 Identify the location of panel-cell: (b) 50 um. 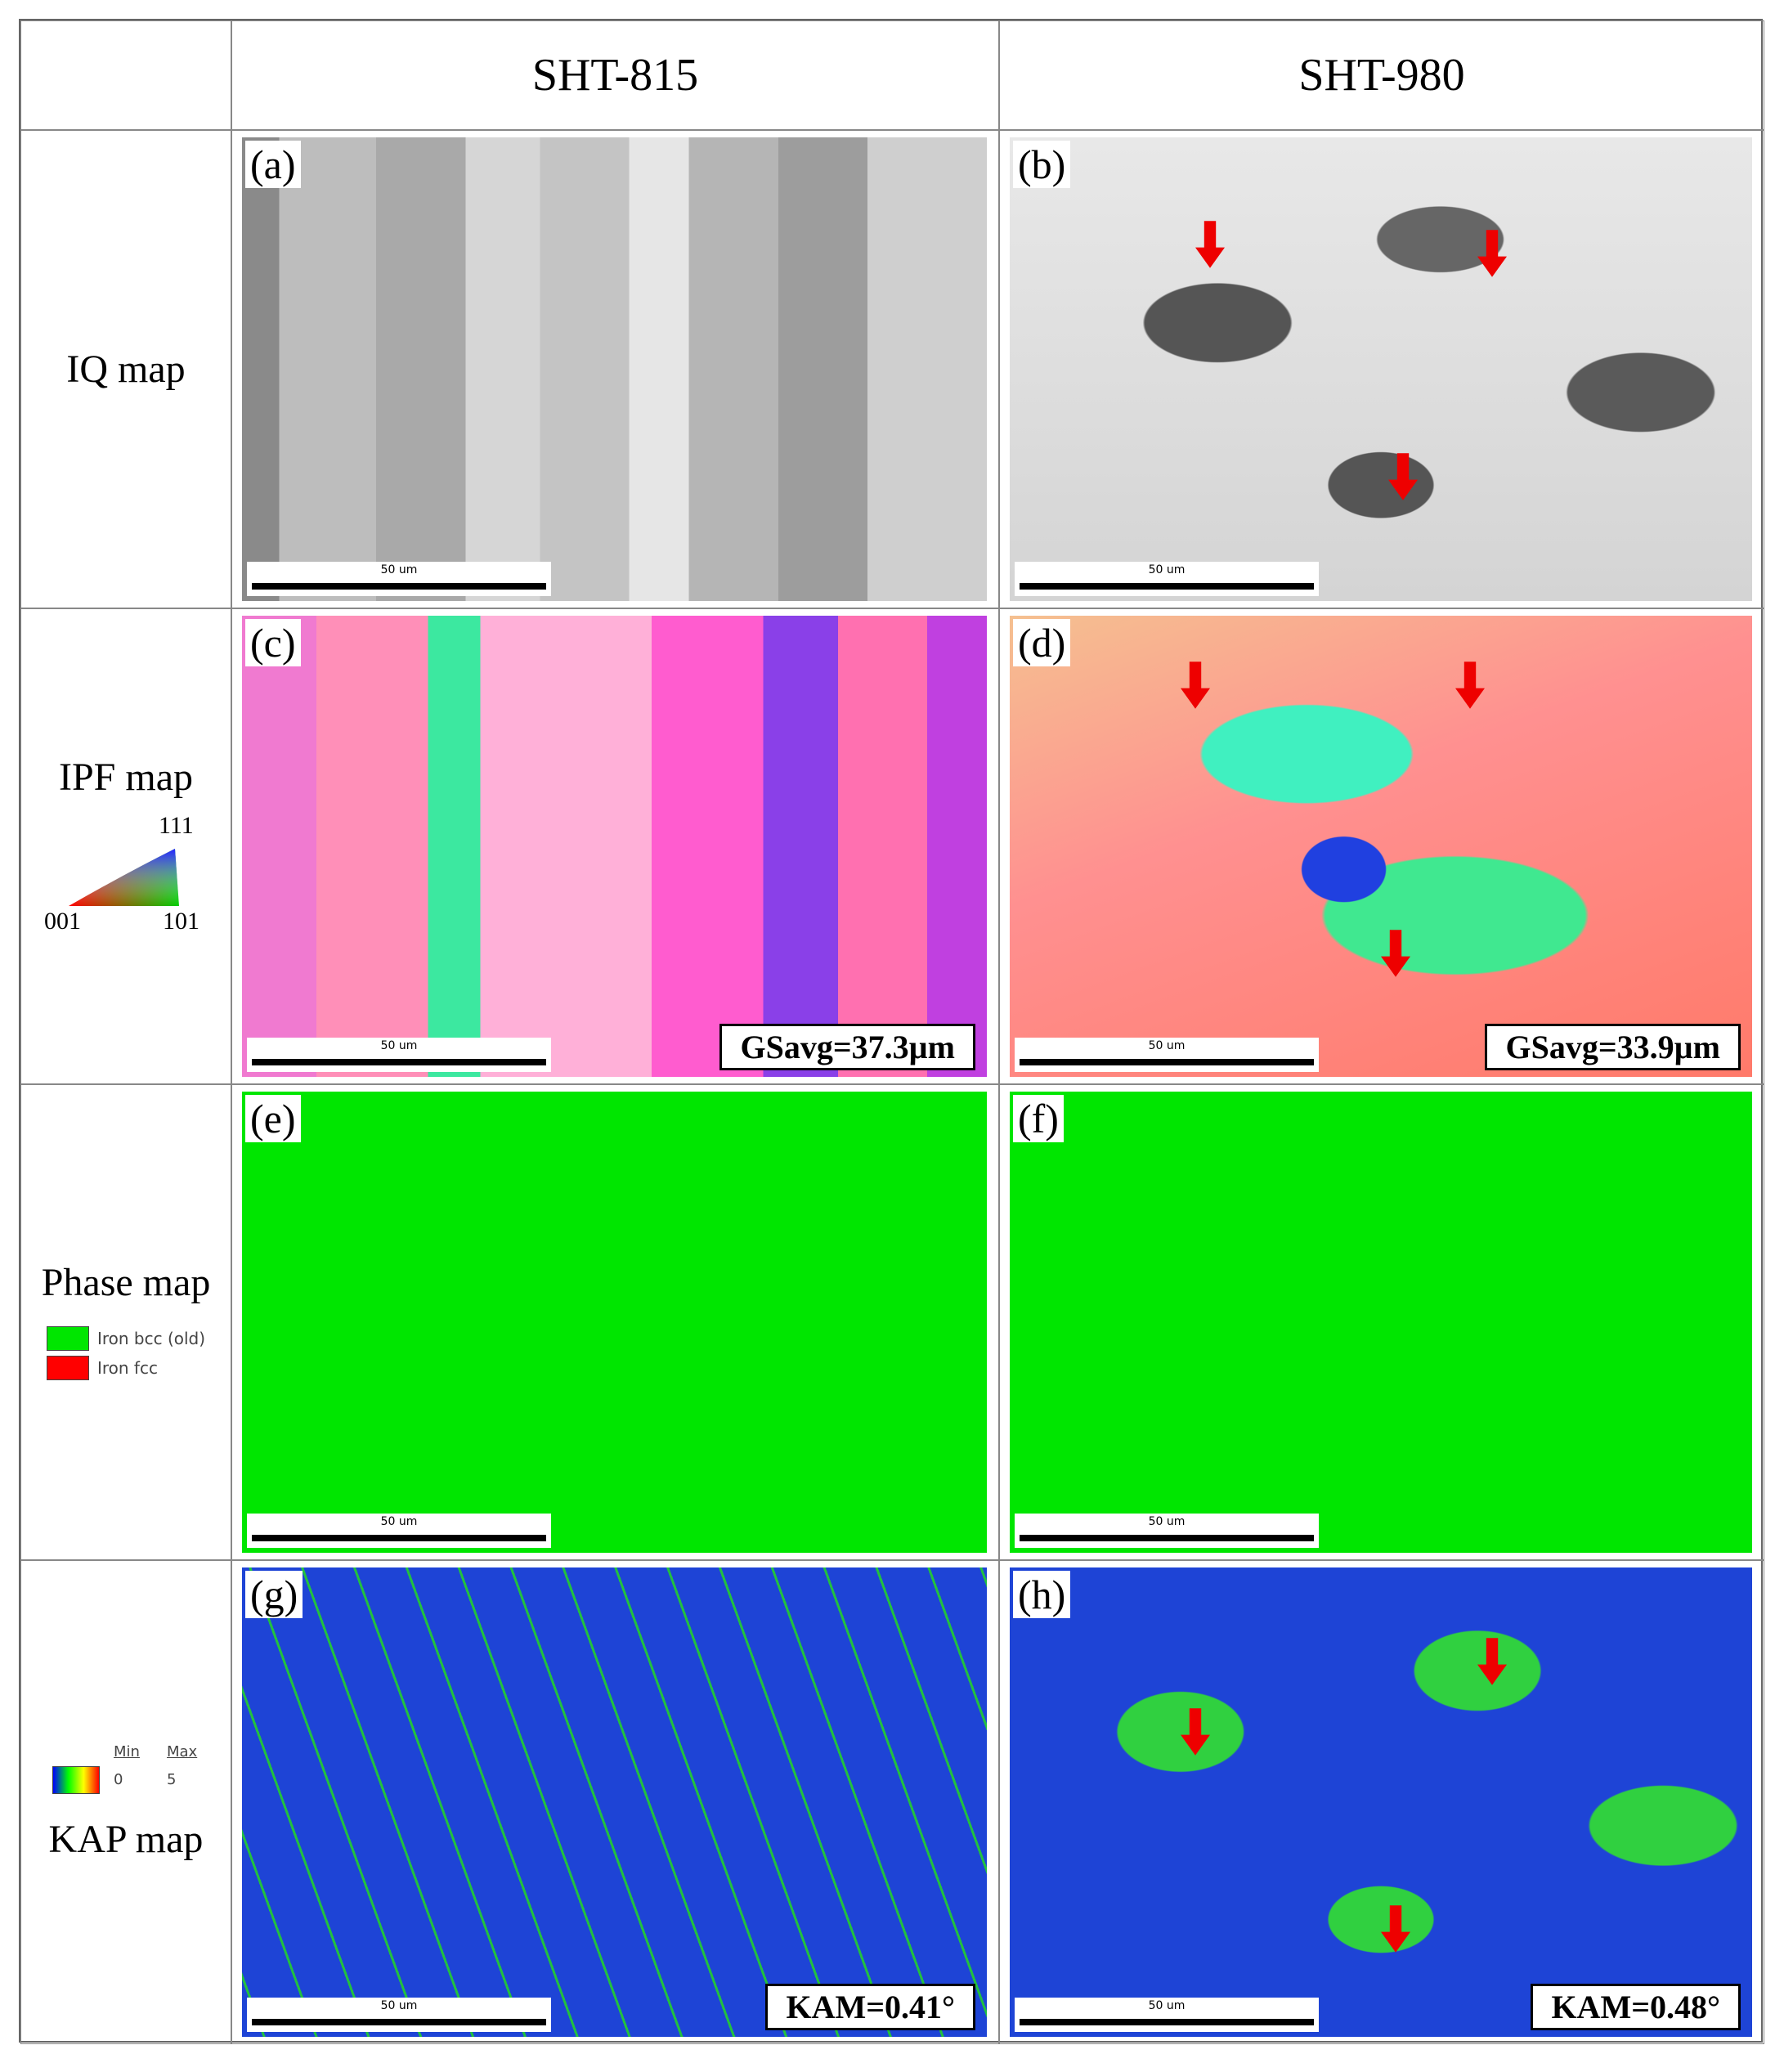
(1381, 369).